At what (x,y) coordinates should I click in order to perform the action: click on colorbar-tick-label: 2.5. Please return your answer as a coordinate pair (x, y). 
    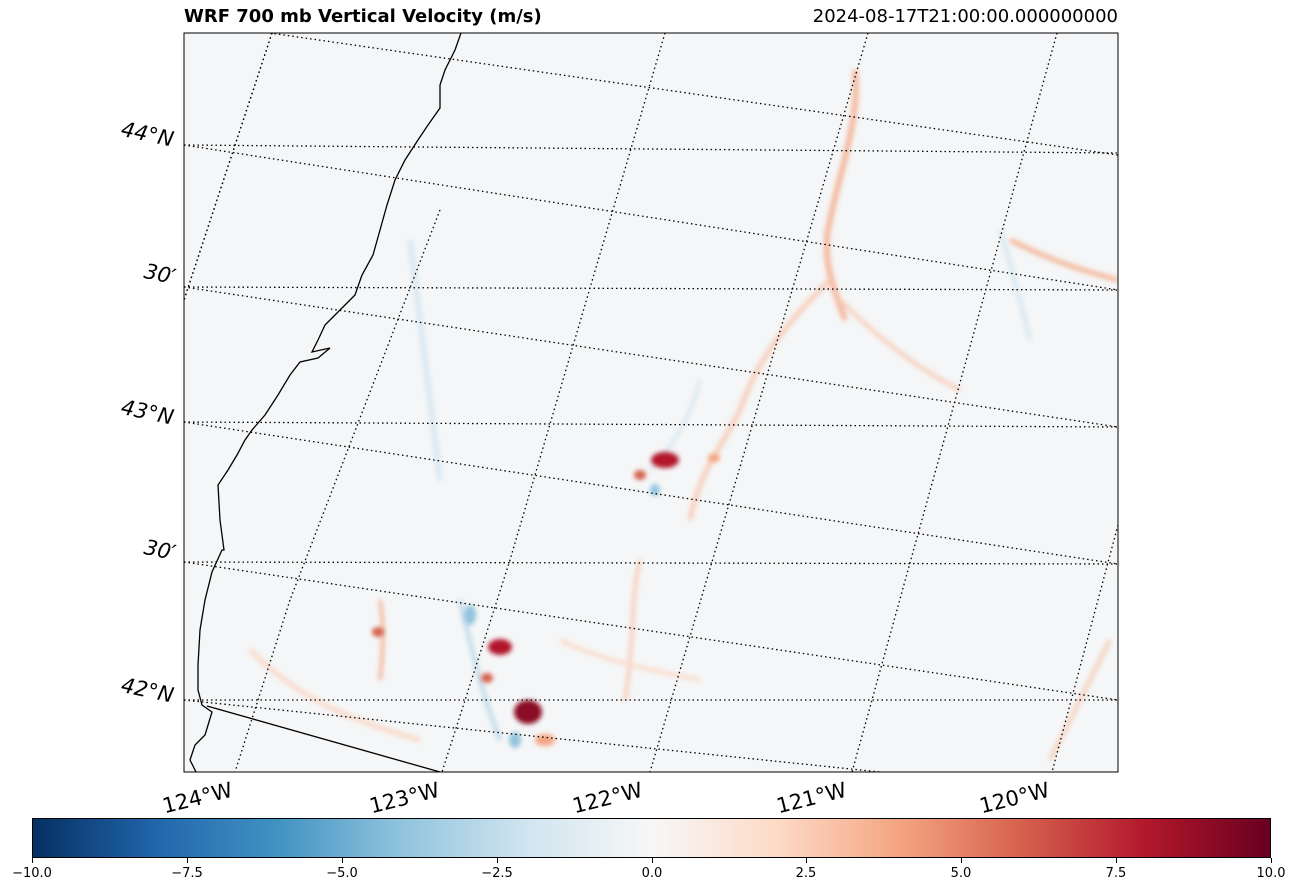
    Looking at the image, I should click on (806, 873).